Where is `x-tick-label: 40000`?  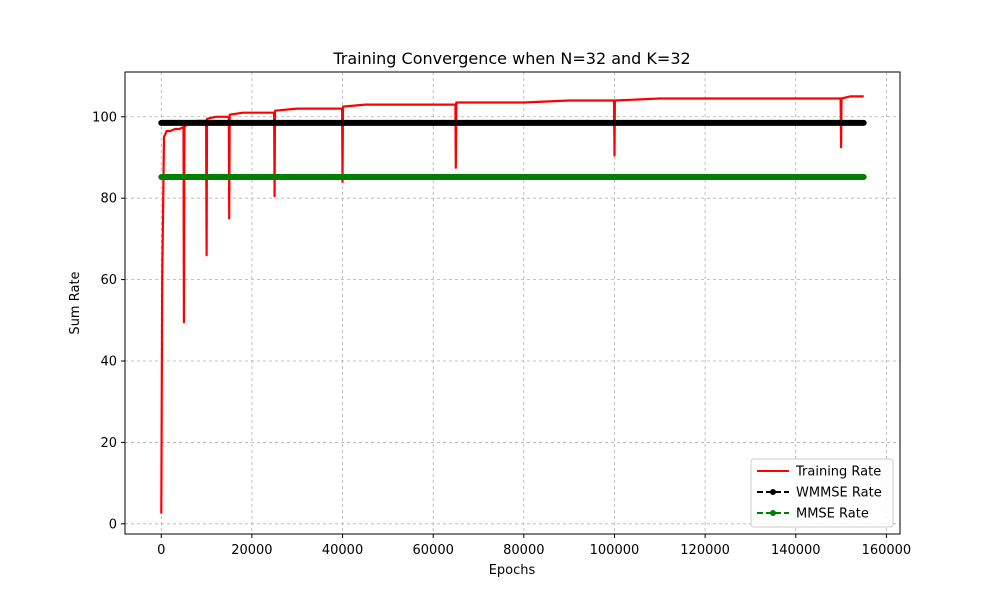
x-tick-label: 40000 is located at coordinates (342, 550).